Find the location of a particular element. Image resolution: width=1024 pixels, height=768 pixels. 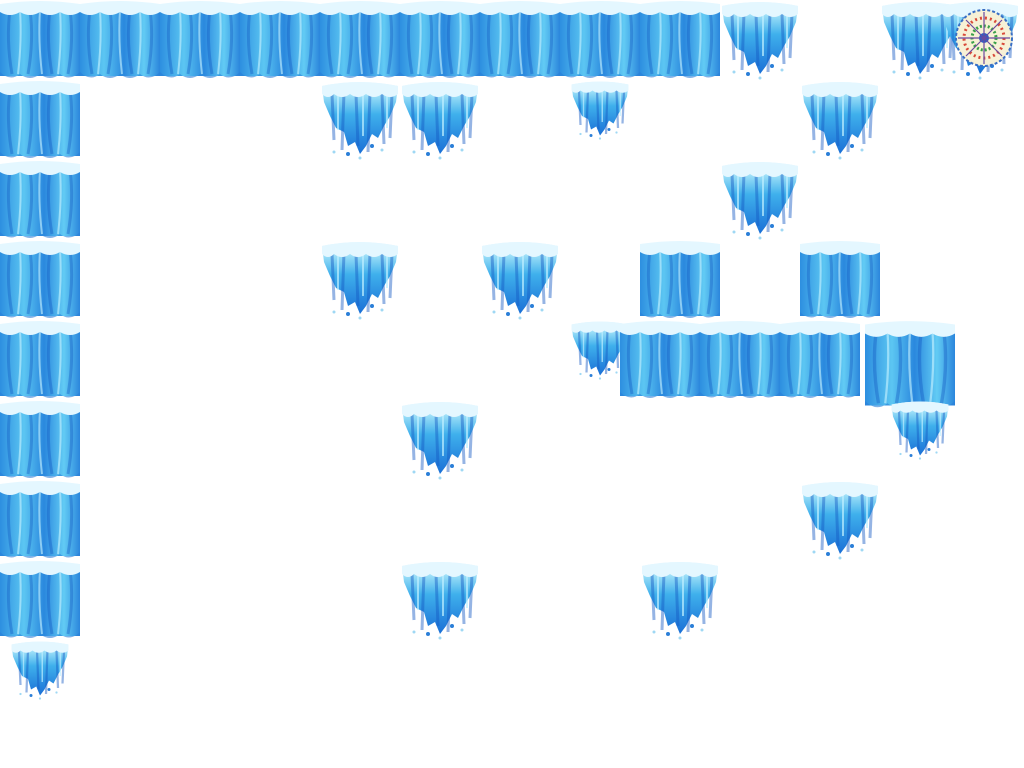

player-sprite is located at coordinates (984, 38).